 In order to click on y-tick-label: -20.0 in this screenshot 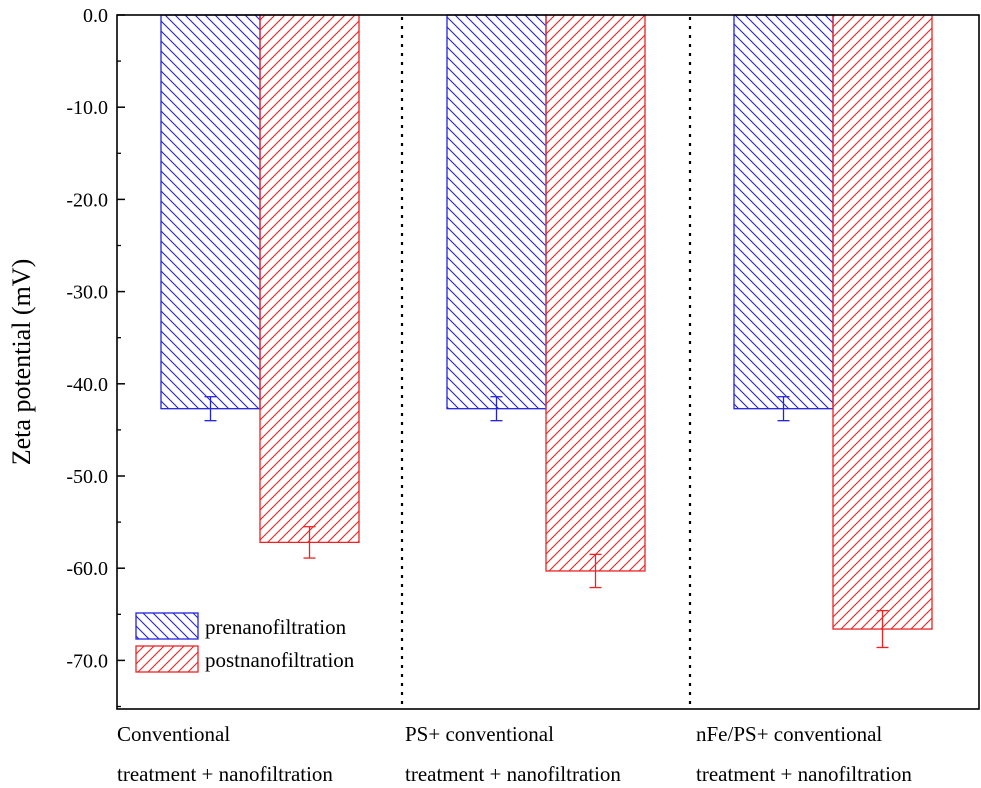, I will do `click(87, 200)`.